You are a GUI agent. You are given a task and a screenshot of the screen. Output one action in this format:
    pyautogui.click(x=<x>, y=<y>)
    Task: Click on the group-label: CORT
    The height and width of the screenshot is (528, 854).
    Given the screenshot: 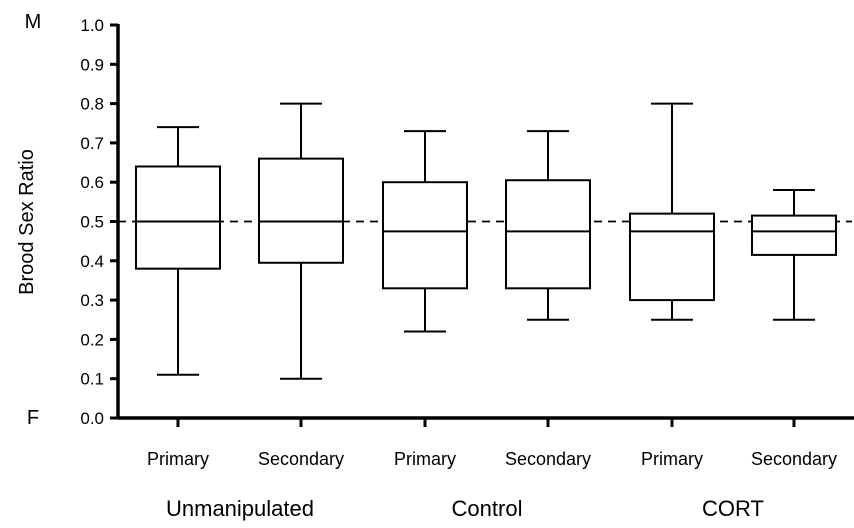 What is the action you would take?
    pyautogui.click(x=733, y=508)
    